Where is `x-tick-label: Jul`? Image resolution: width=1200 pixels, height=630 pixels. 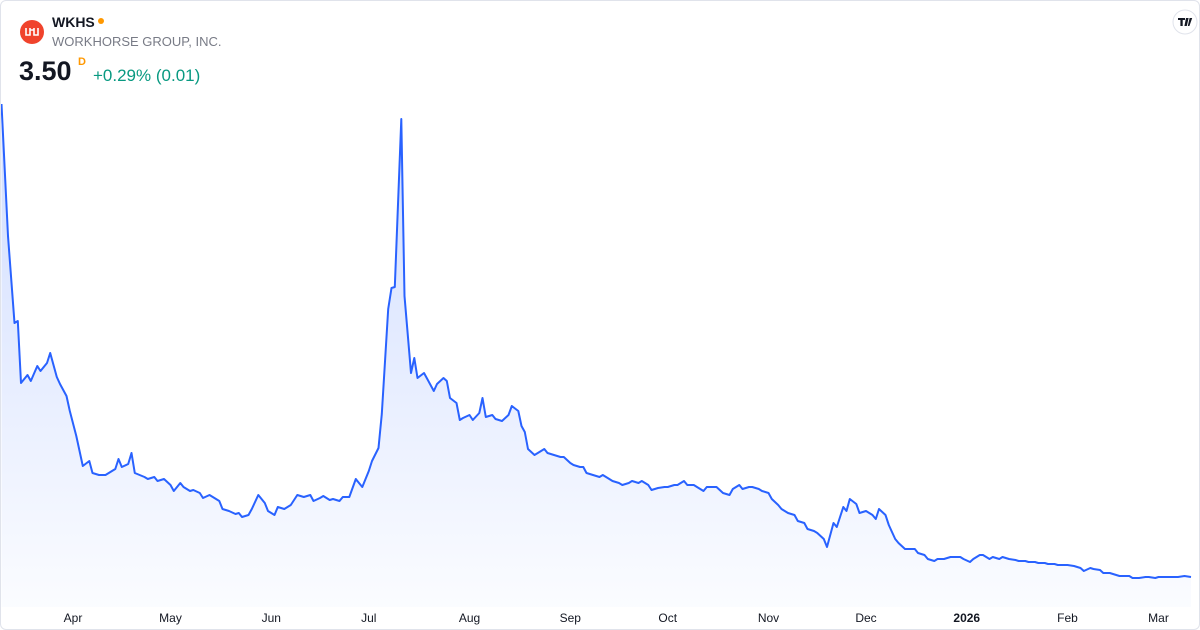
x-tick-label: Jul is located at coordinates (368, 618).